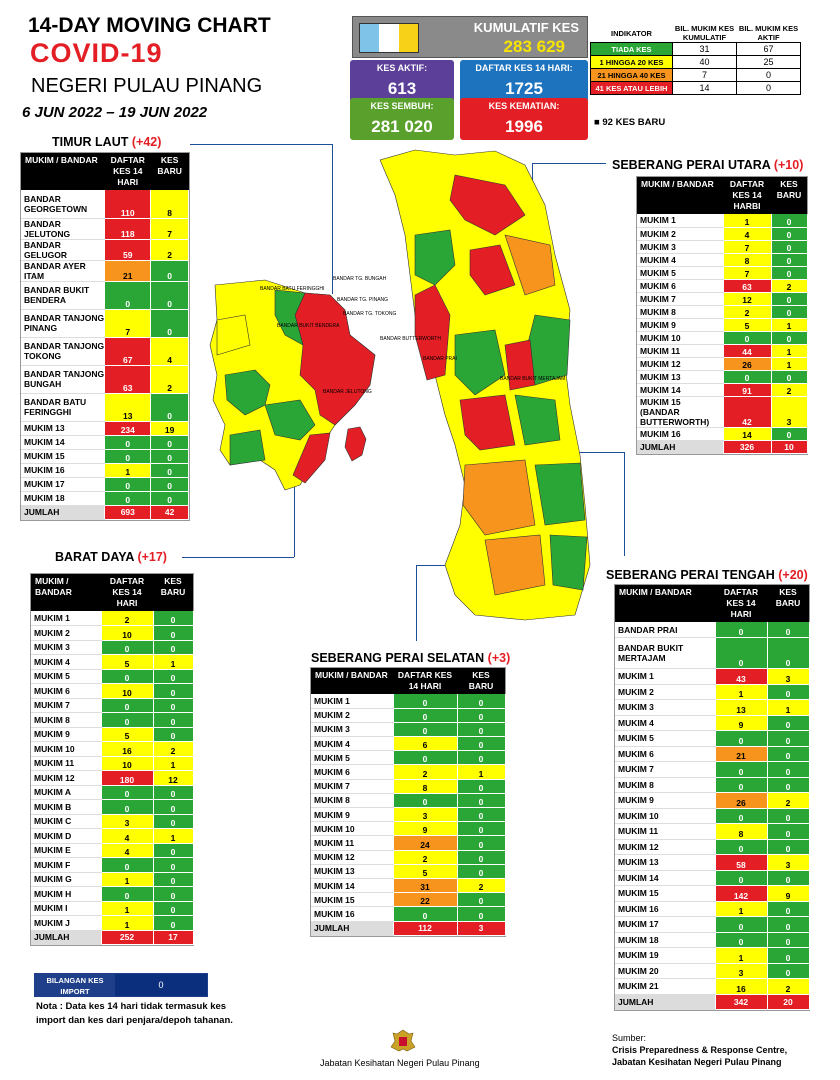 The image size is (840, 1080). I want to click on row-name: MUKIM 6, so click(680, 286).